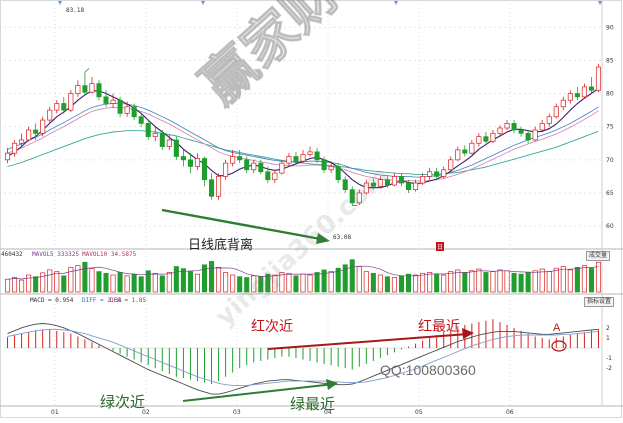 The width and height of the screenshot is (623, 423). I want to click on macd-tick-label: -1, so click(609, 358).